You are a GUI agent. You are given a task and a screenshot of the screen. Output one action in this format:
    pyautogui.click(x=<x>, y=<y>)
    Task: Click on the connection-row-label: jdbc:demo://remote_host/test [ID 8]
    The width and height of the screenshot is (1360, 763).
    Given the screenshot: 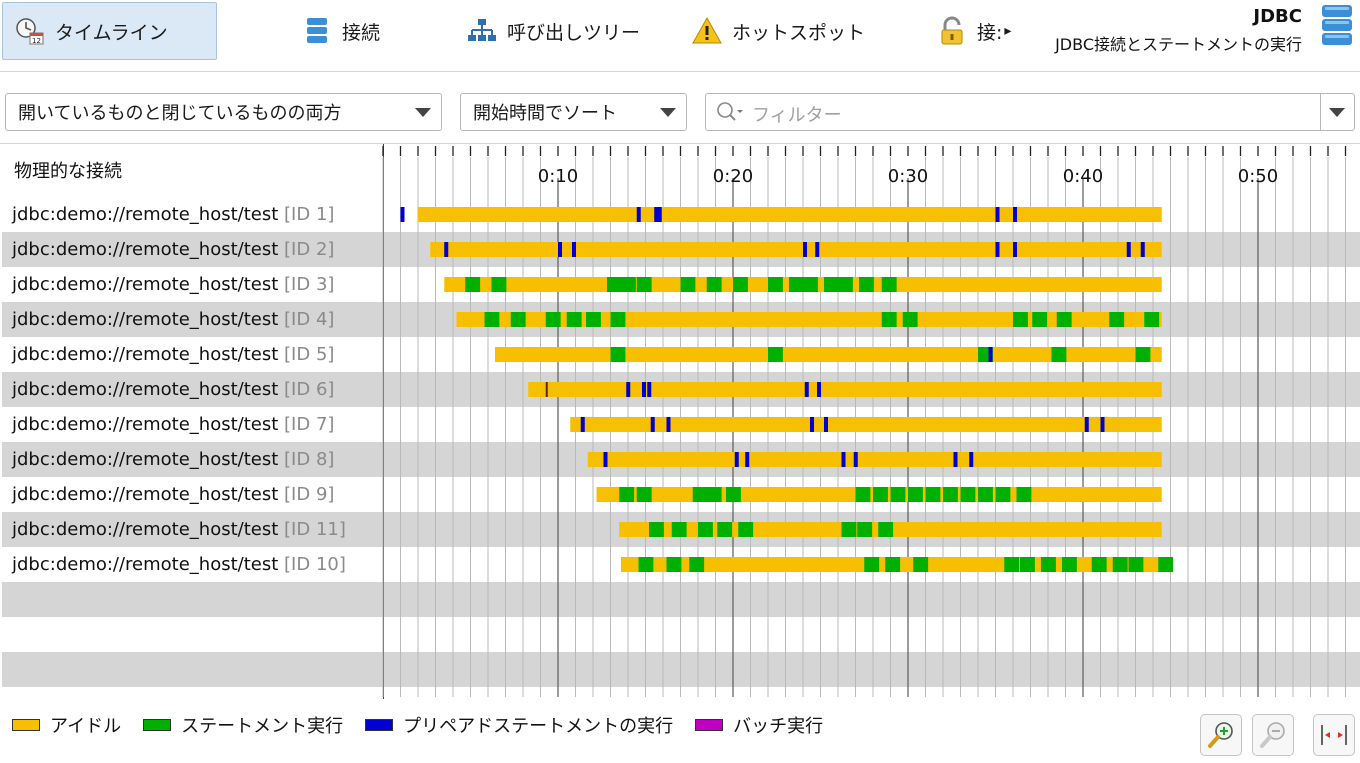 What is the action you would take?
    pyautogui.click(x=173, y=459)
    